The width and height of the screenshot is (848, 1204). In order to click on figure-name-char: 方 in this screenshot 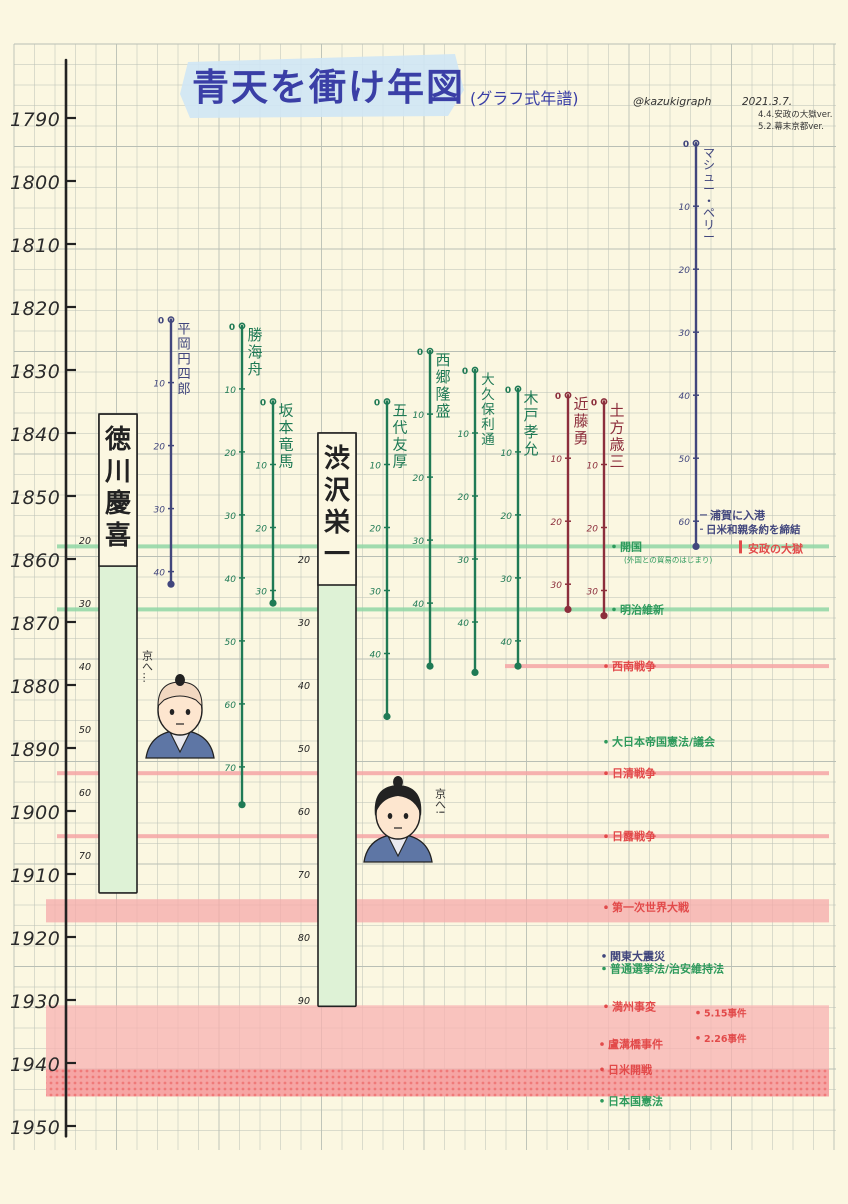, I will do `click(616, 428)`.